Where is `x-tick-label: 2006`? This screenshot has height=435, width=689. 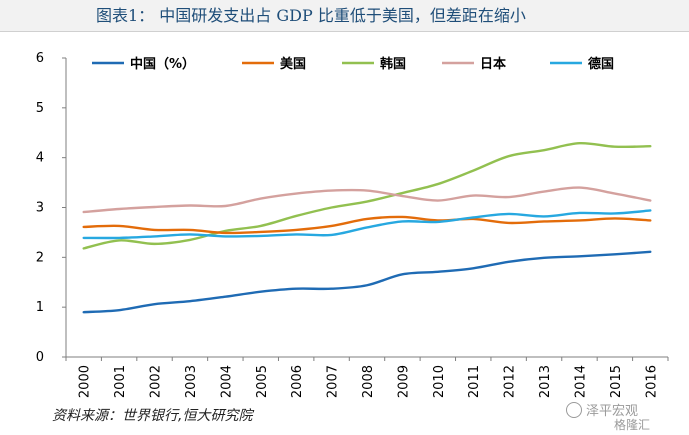 x-tick-label: 2006 is located at coordinates (297, 381).